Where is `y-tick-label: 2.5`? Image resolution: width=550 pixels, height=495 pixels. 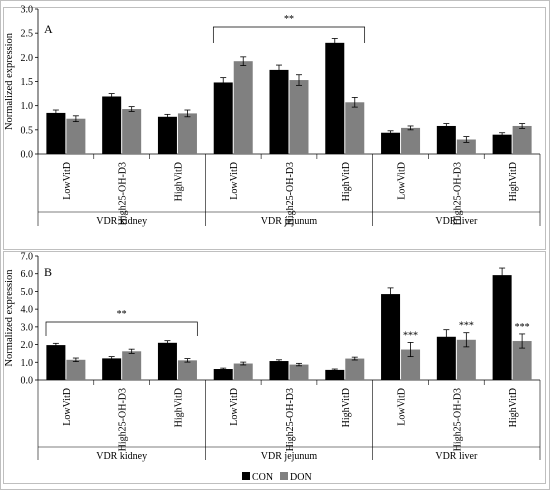
y-tick-label: 2.5 is located at coordinates (27, 34).